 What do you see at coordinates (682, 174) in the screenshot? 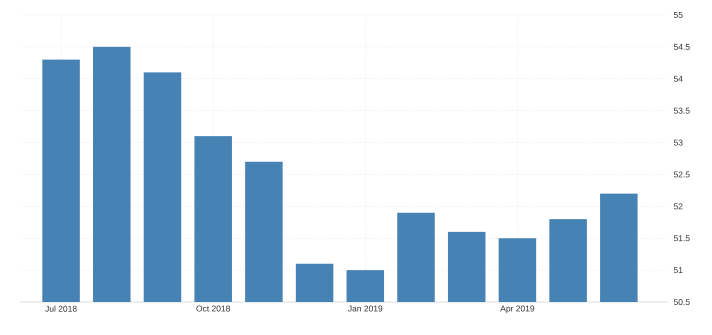
I see `y-tick-label: 52.5` at bounding box center [682, 174].